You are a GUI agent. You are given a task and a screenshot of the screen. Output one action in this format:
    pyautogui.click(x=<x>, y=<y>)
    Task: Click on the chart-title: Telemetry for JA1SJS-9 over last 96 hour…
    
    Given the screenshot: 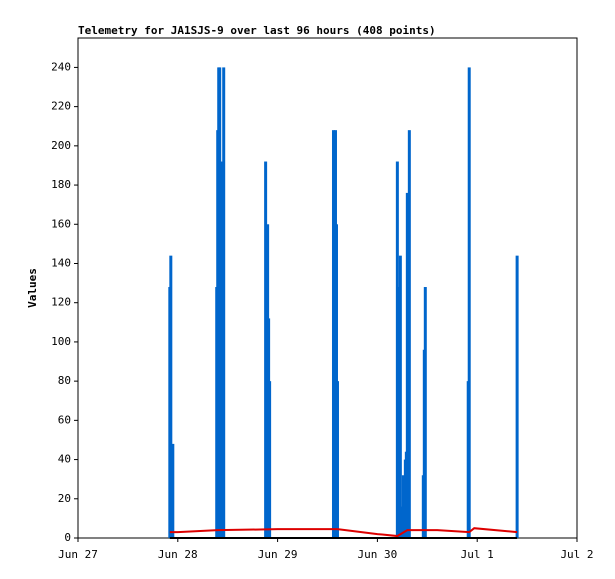 What is the action you would take?
    pyautogui.click(x=257, y=30)
    